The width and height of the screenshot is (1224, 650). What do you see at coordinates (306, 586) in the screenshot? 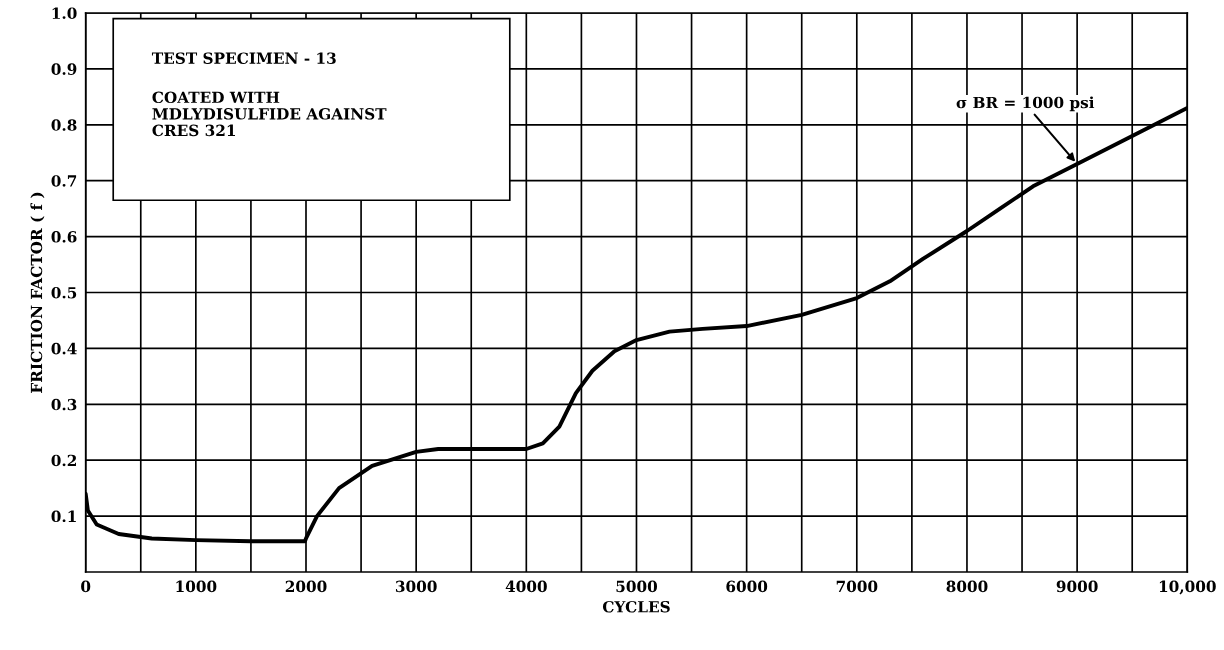
I see `x-tick-label: 2000` at bounding box center [306, 586].